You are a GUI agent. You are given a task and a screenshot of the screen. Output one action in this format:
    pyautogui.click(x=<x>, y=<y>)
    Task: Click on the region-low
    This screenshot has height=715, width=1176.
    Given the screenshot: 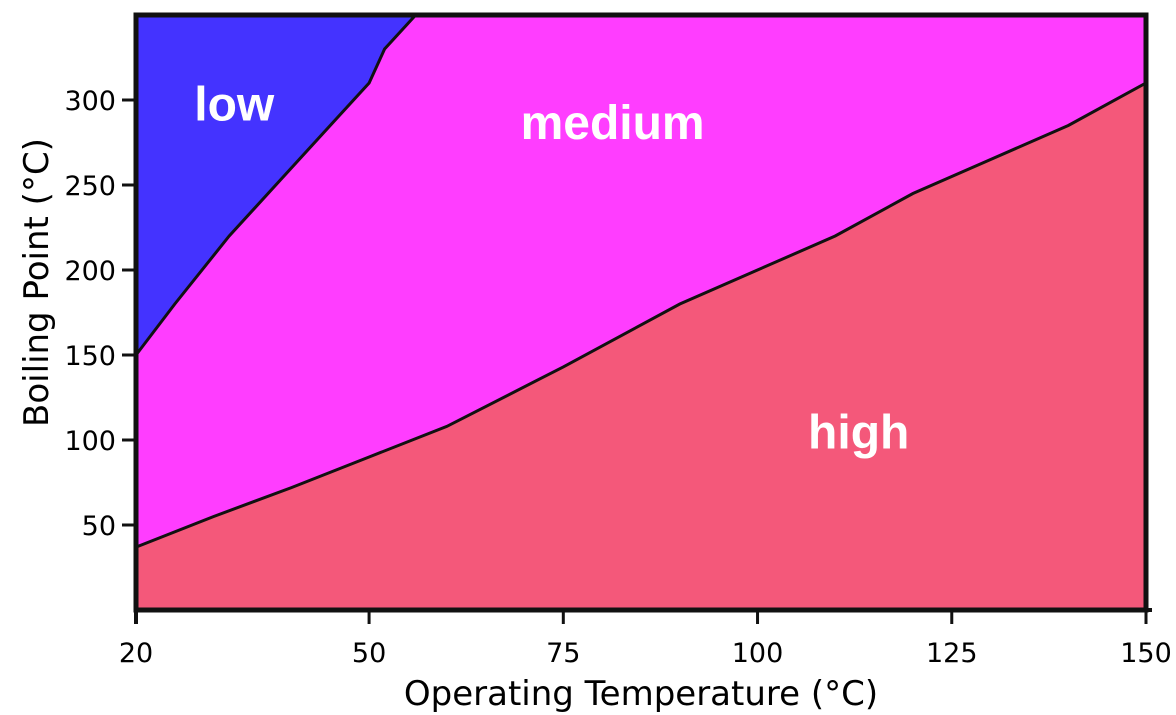 What is the action you would take?
    pyautogui.click(x=276, y=185)
    